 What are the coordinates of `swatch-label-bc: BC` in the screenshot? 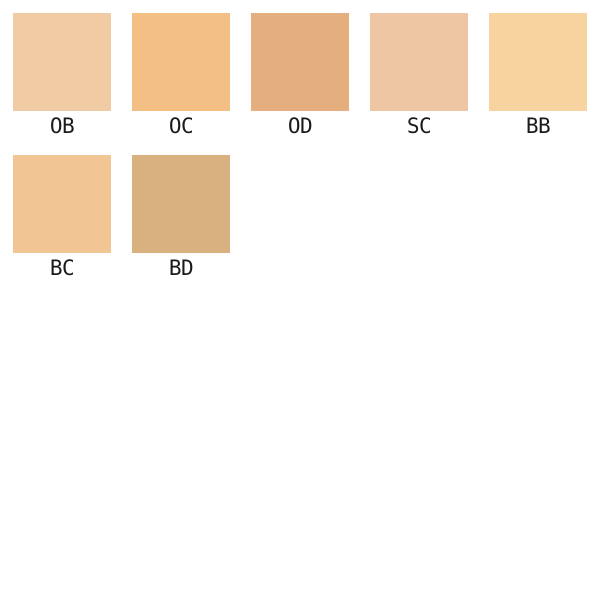 It's located at (62, 268).